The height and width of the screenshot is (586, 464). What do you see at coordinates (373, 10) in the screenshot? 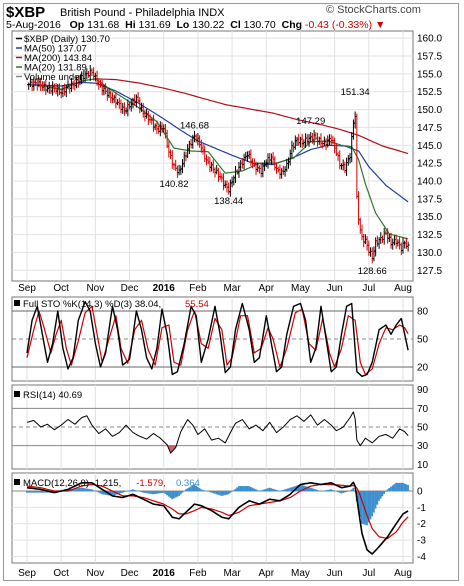
I see `stockcharts-logo: © StockCharts.com` at bounding box center [373, 10].